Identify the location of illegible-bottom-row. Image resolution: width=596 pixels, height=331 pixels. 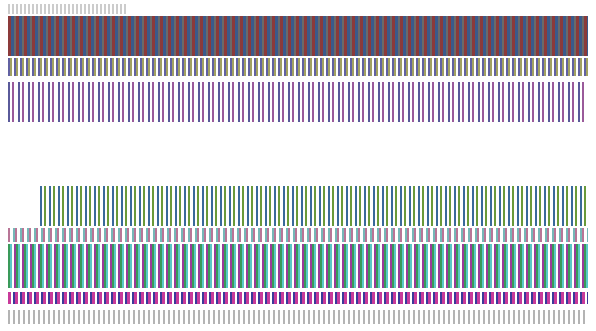
(298, 317).